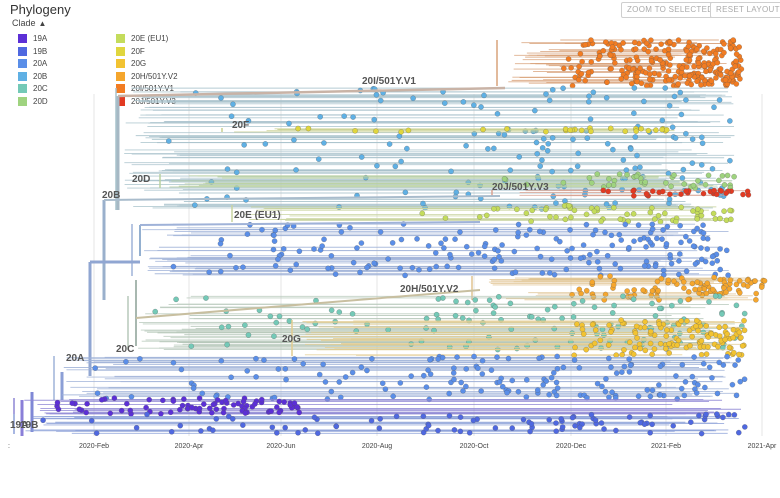 This screenshot has width=780, height=498. What do you see at coordinates (142, 38) in the screenshot?
I see `legend-item-20e-eu1-: 20E (EU1)` at bounding box center [142, 38].